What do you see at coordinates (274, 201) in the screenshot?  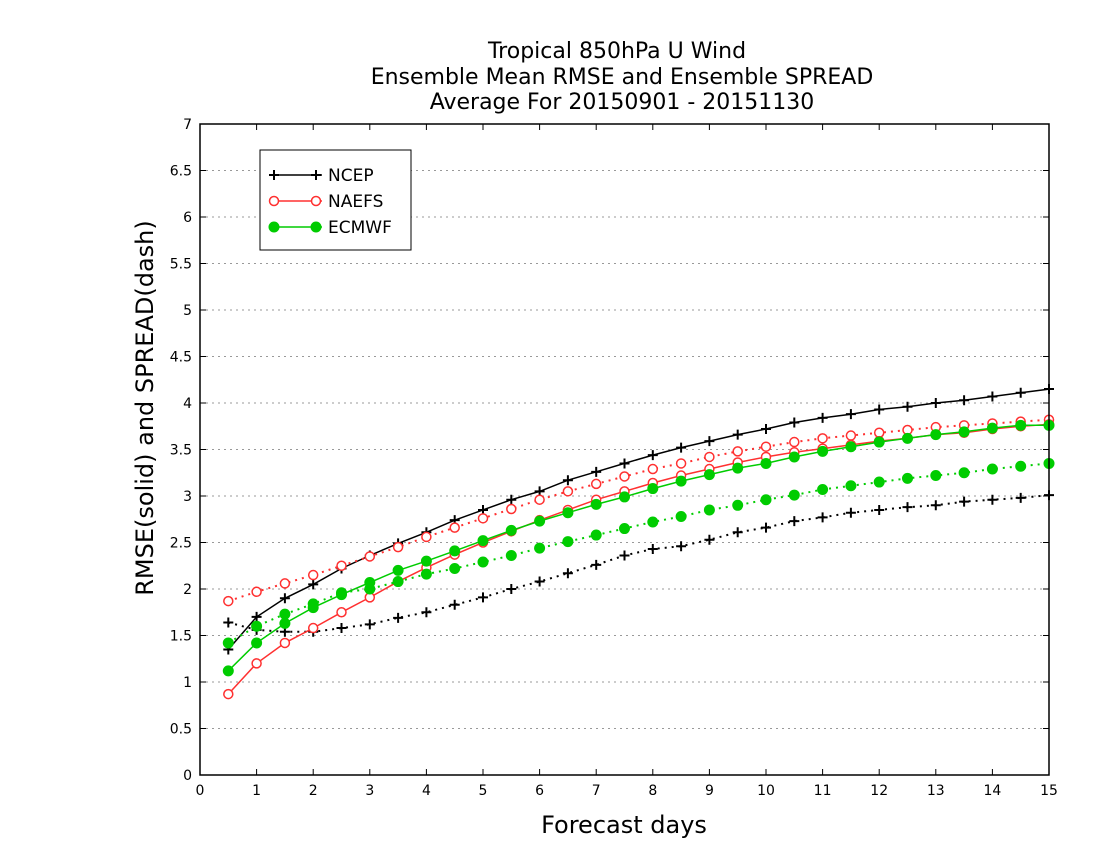 I see `legend-naefs-marker` at bounding box center [274, 201].